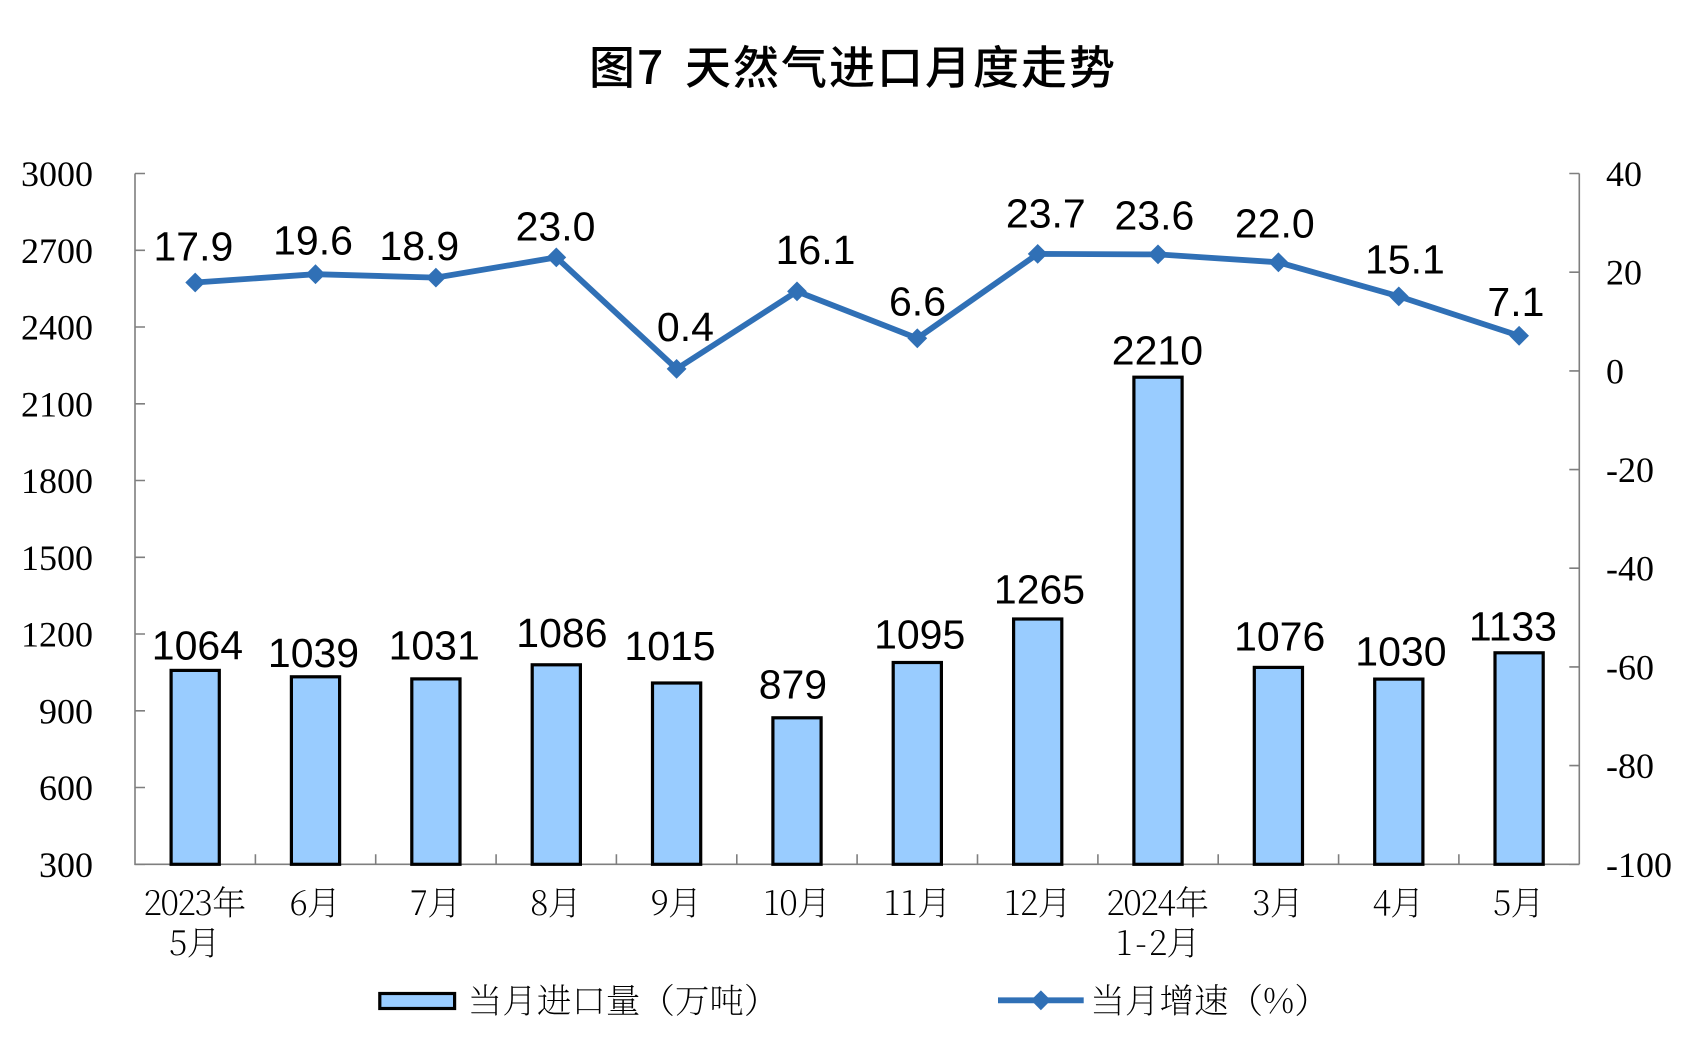  Describe the element at coordinates (434, 646) in the screenshot. I see `svg-text: 1031` at that location.